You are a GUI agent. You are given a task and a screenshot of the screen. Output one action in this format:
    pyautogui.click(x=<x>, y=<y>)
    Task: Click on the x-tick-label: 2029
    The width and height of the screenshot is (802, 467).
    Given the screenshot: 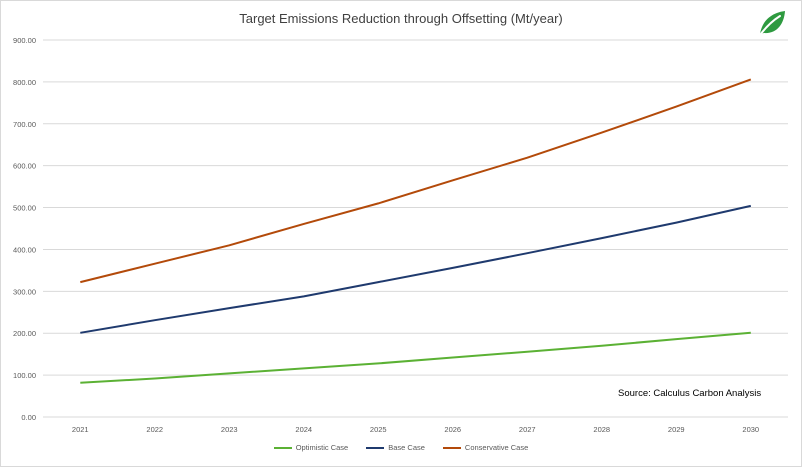 What is the action you would take?
    pyautogui.click(x=676, y=429)
    